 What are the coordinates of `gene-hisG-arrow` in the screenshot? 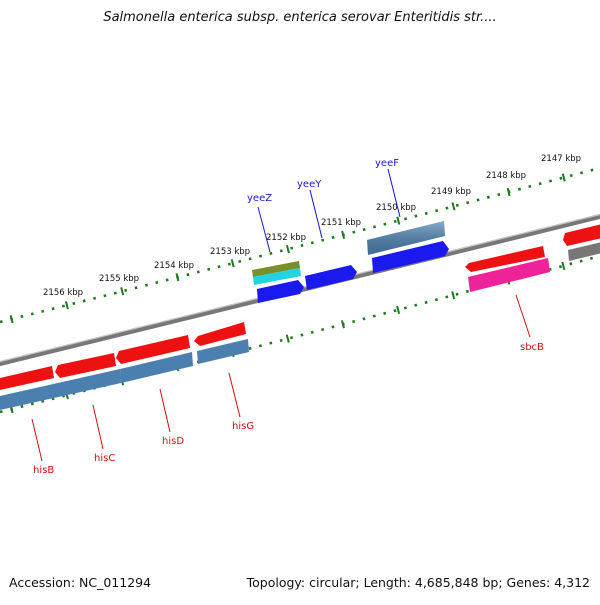 It's located at (220, 334).